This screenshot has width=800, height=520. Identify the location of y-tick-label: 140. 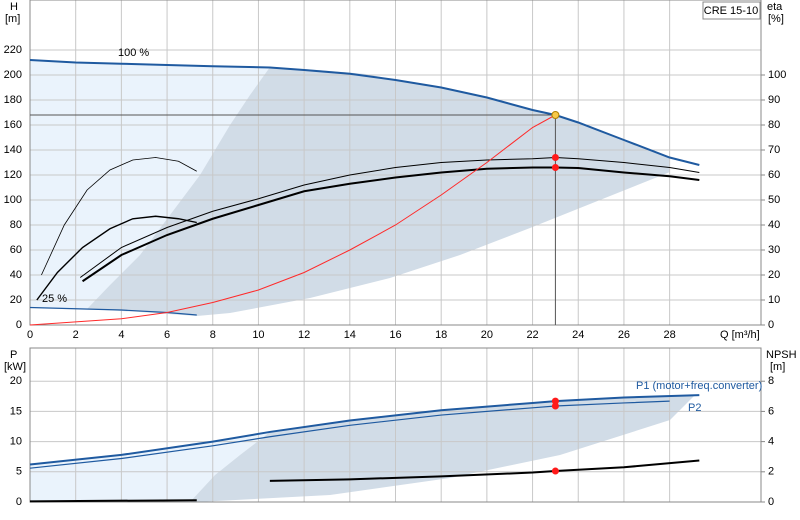
(13, 150).